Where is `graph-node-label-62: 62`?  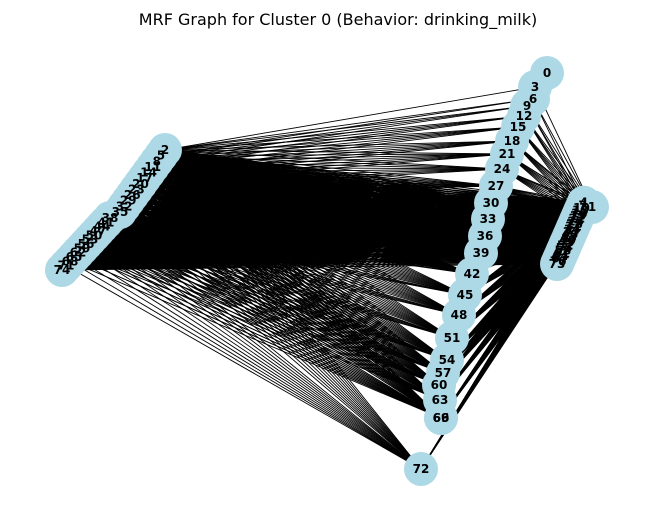 graph-node-label-62: 62 is located at coordinates (78, 253).